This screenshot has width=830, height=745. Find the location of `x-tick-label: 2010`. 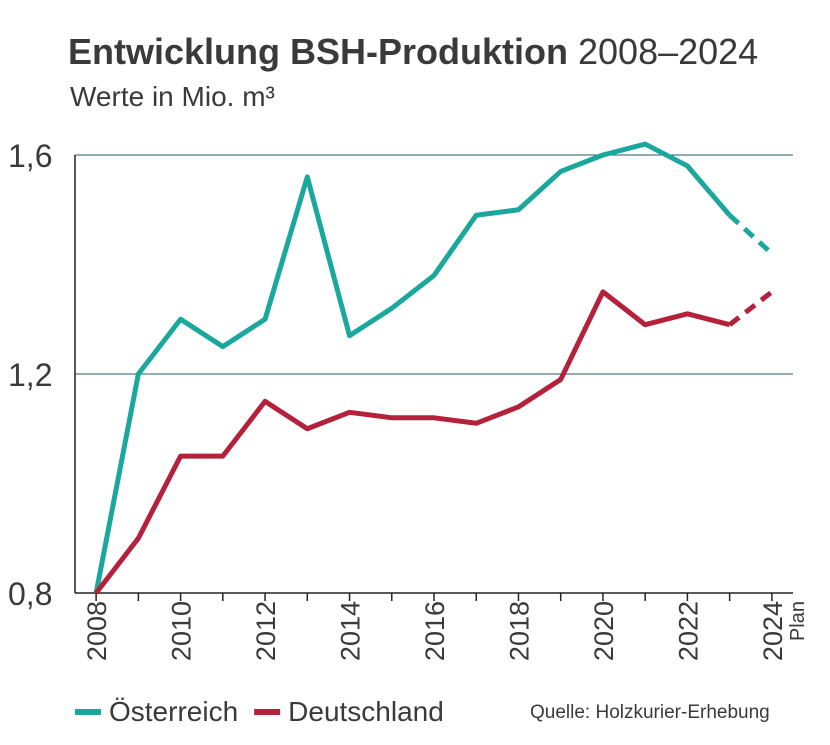

x-tick-label: 2010 is located at coordinates (182, 631).